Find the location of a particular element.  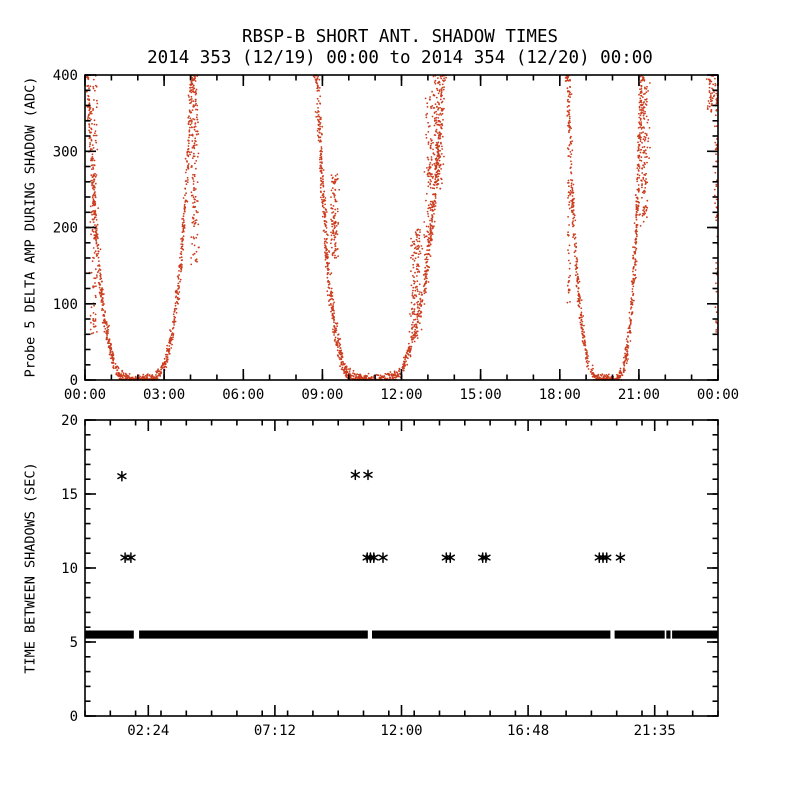

y-tick-label: 400 is located at coordinates (65, 76).